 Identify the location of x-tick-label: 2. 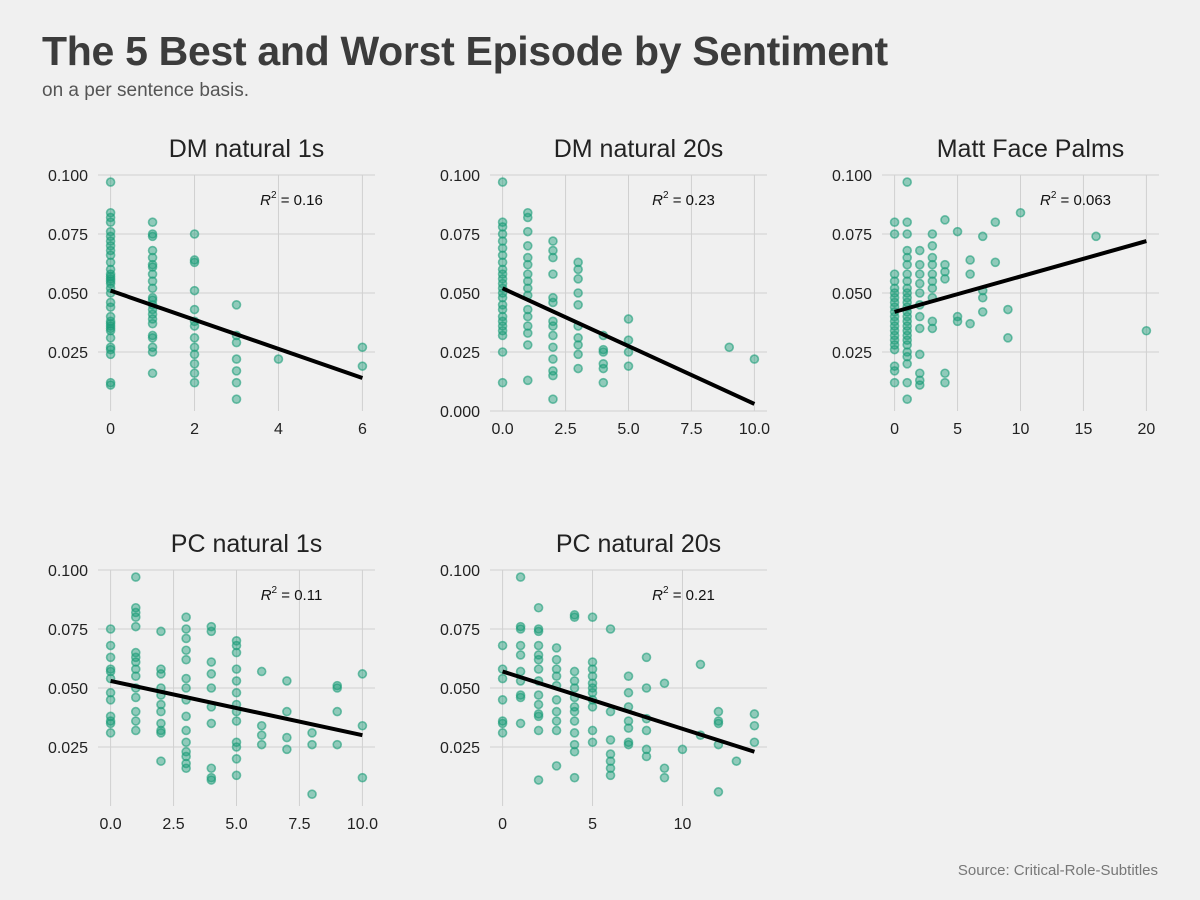
(194, 429).